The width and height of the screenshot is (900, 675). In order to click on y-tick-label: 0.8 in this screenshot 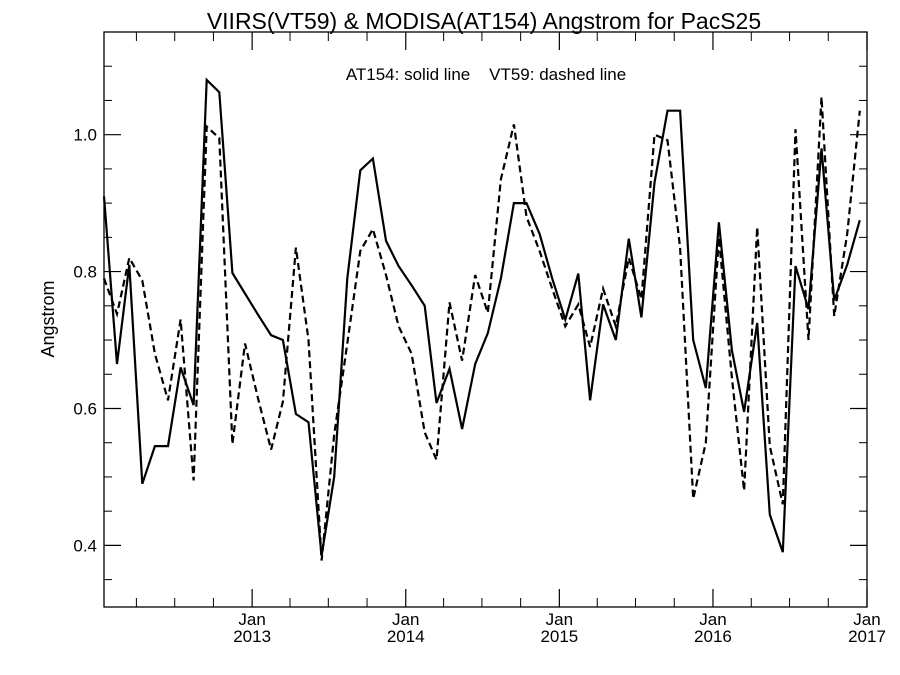, I will do `click(85, 272)`.